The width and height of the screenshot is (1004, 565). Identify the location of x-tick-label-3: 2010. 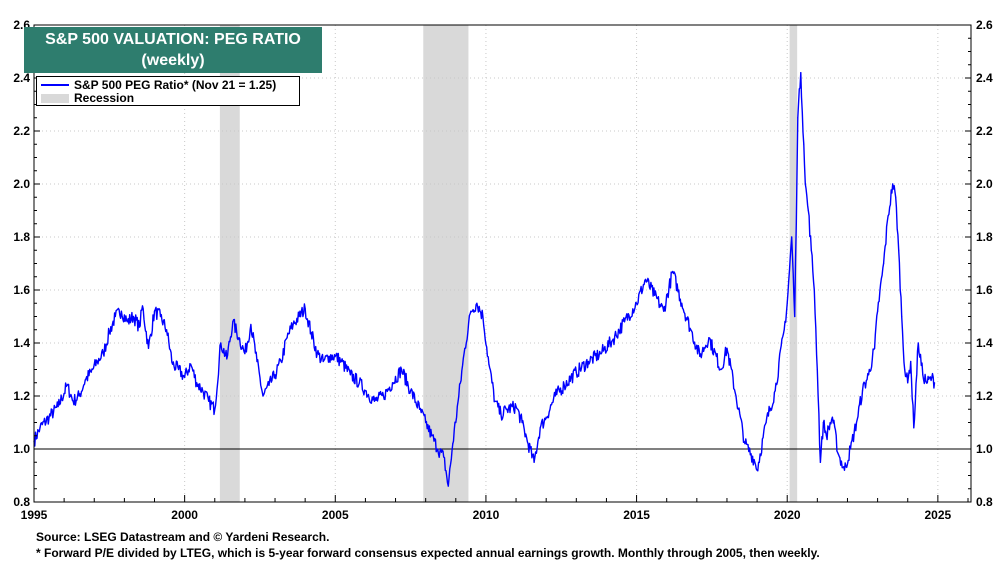
(486, 515).